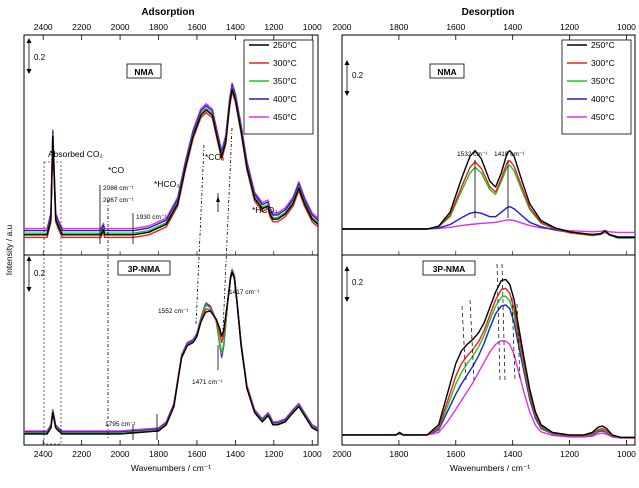 This screenshot has height=488, width=639. Describe the element at coordinates (118, 200) in the screenshot. I see `wavenumber-2067-annotation: 2067 cm⁻¹` at that location.